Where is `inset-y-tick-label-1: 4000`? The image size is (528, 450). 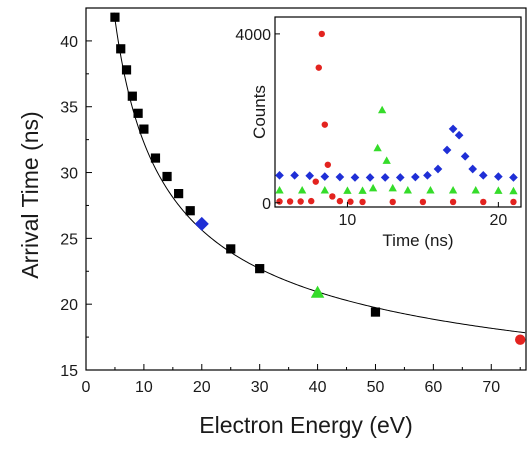
inset-y-tick-label-1: 4000 is located at coordinates (253, 35).